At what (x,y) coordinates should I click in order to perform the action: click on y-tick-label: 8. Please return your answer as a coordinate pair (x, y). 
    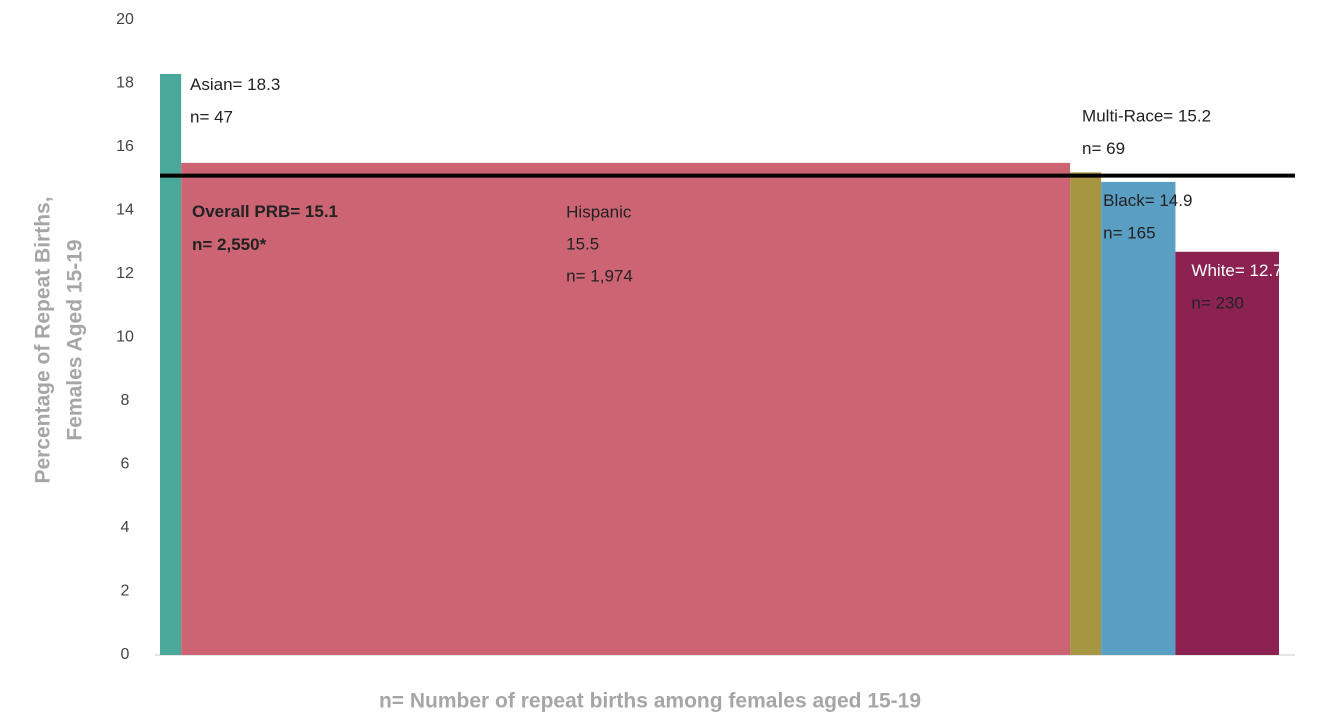
    Looking at the image, I should click on (125, 400).